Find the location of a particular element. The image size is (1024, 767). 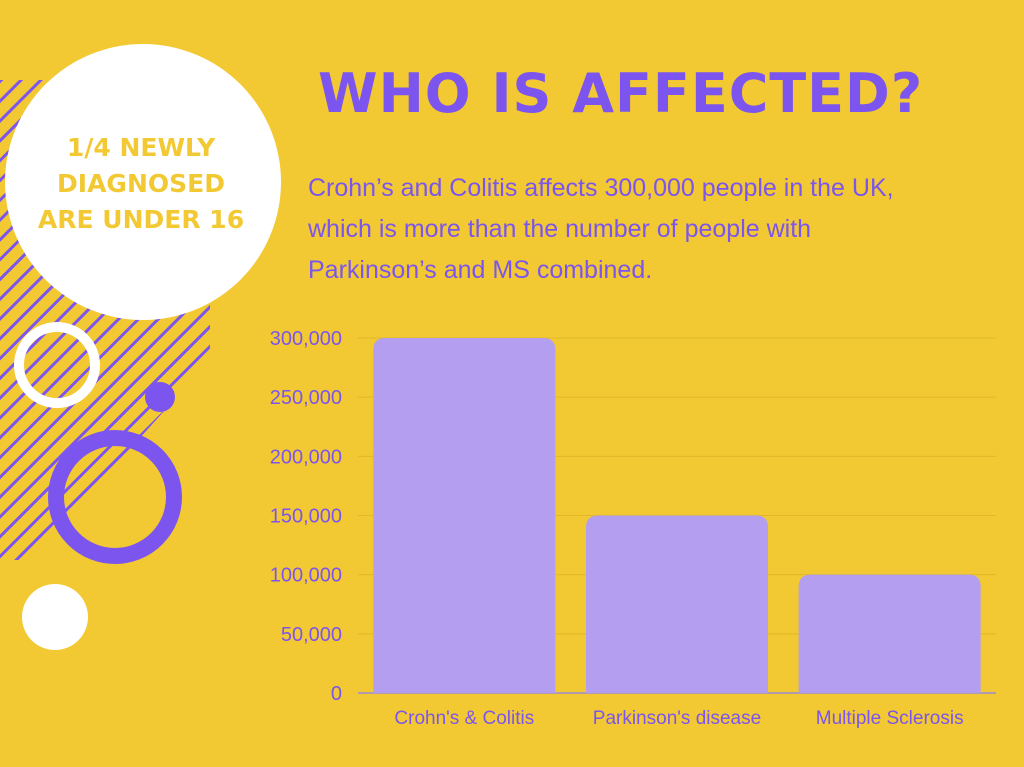

purple-ring is located at coordinates (115, 497).